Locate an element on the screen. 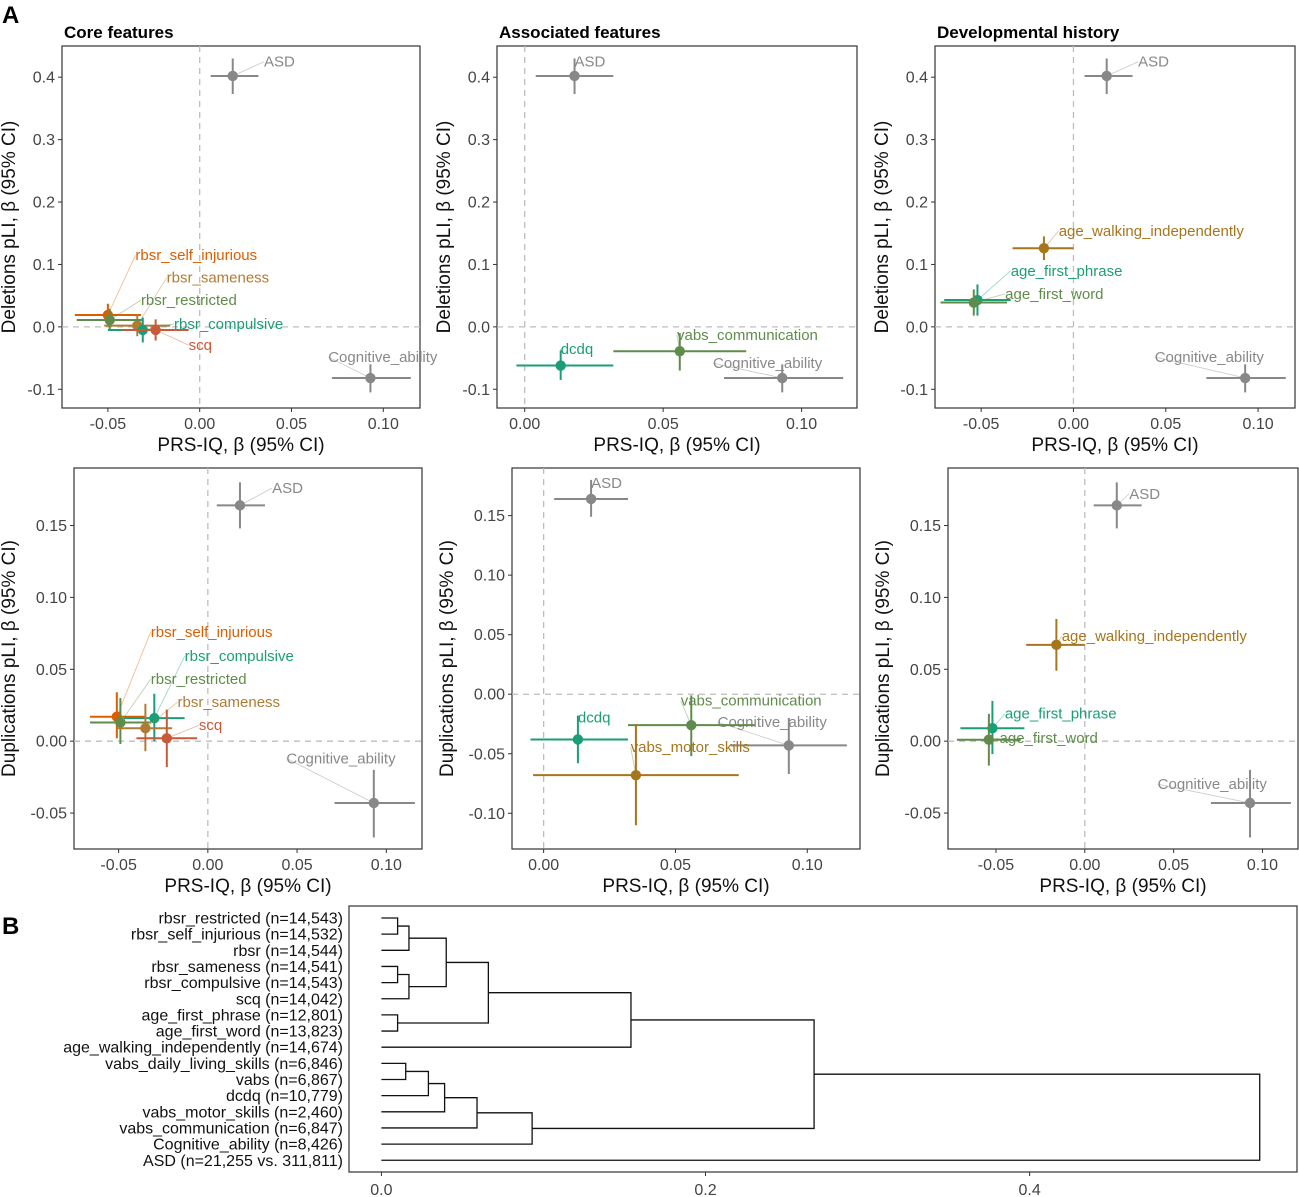 Image resolution: width=1299 pixels, height=1197 pixels. cognitive-ability-leader-line is located at coordinates (330, 780).